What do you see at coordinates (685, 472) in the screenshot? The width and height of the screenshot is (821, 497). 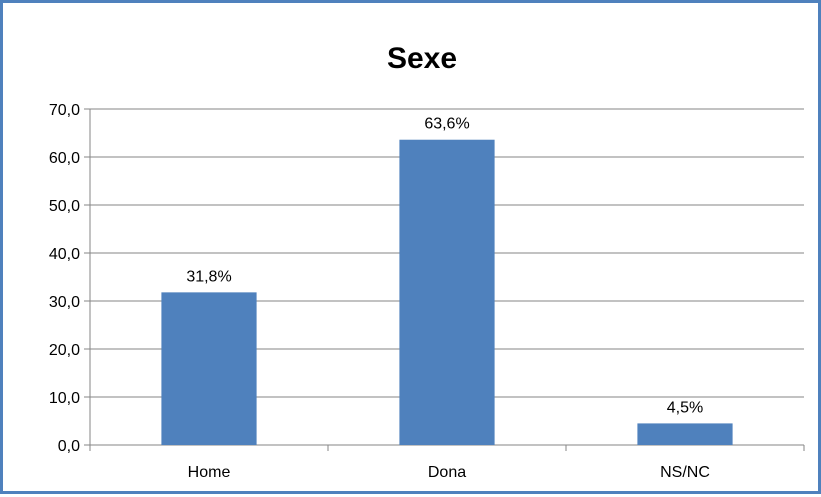 I see `x-category-label: NS/NC` at bounding box center [685, 472].